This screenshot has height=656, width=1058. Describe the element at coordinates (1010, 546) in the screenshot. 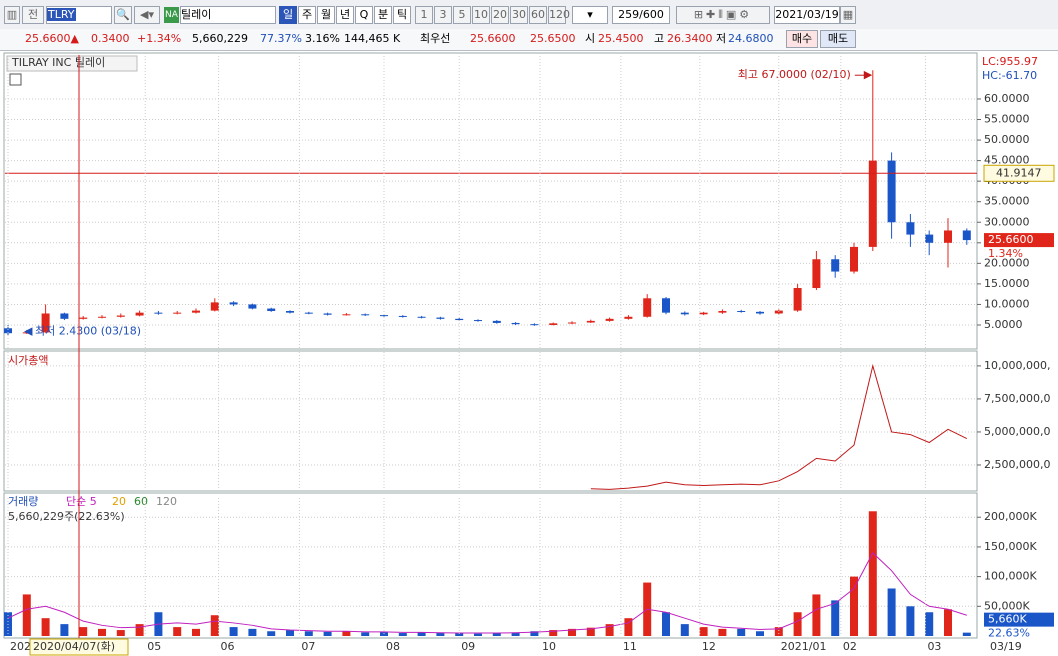

I see `y-tick-label: 150,000K` at that location.